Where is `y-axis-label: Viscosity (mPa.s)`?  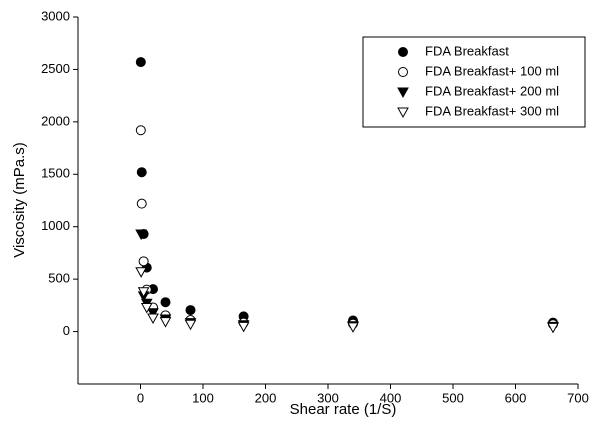 y-axis-label: Viscosity (mPa.s) is located at coordinates (19, 200).